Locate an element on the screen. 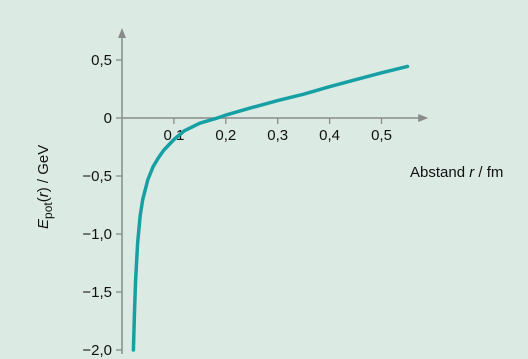 This screenshot has width=528, height=359. y-tick-label: −0,5 is located at coordinates (97, 176).